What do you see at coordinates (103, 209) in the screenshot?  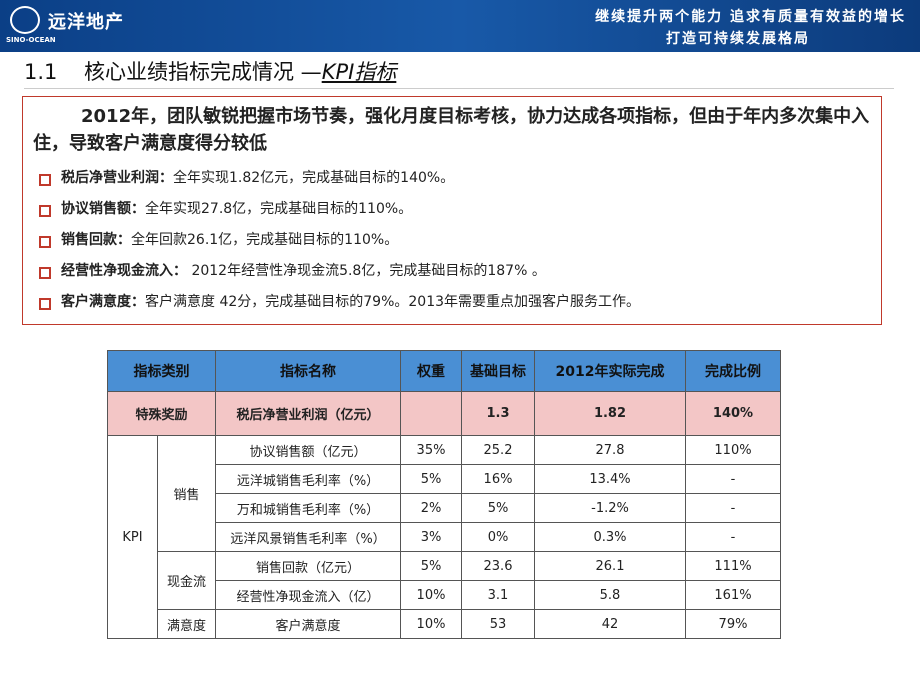 I see `bullet-label: 协议销售额：` at bounding box center [103, 209].